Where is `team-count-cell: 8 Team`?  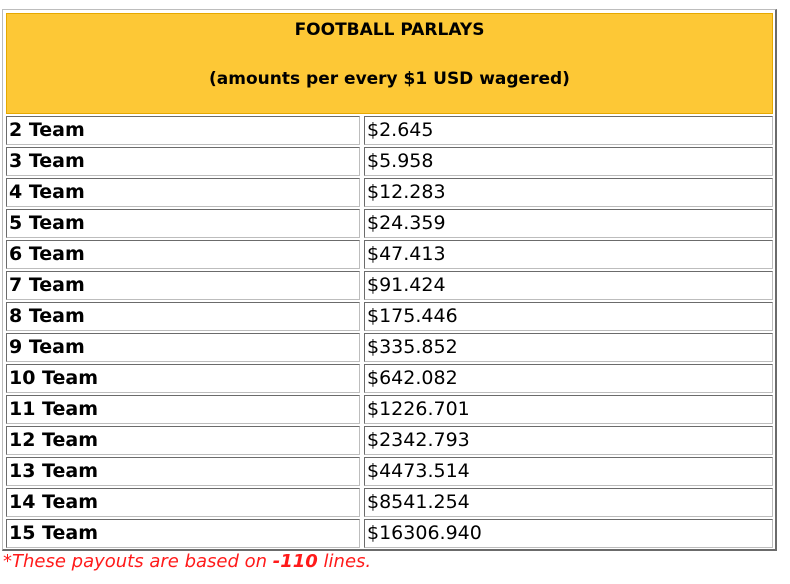
team-count-cell: 8 Team is located at coordinates (183, 316).